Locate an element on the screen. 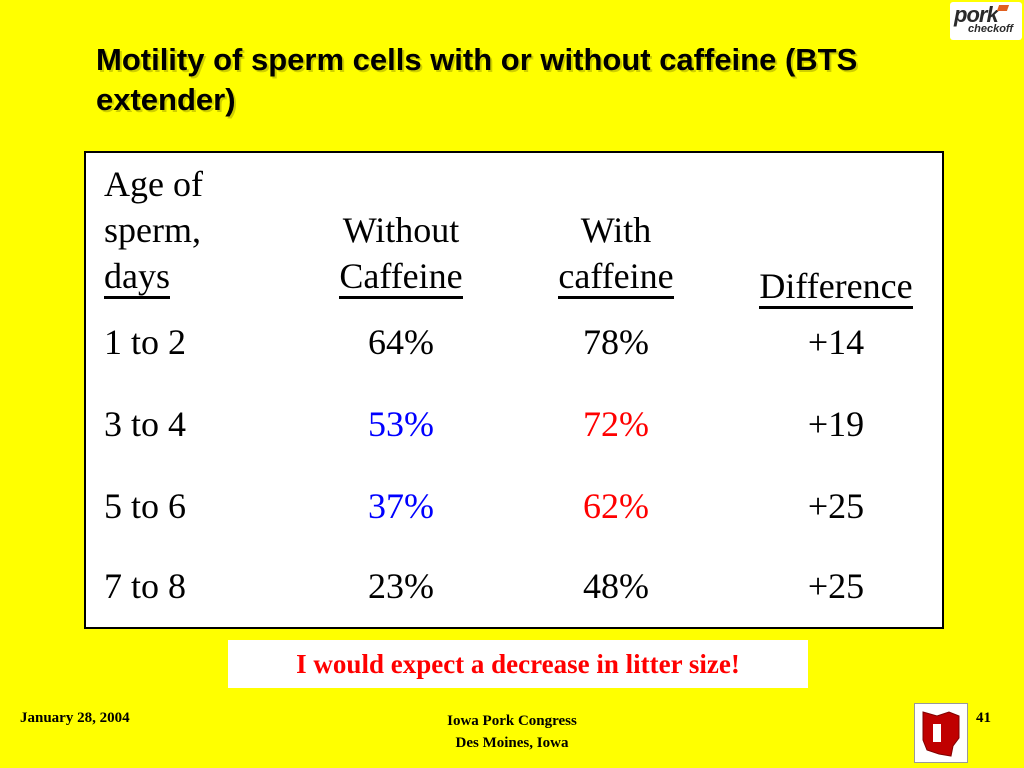 This screenshot has width=1024, height=768. header-age: Age of sperm, days is located at coordinates (153, 230).